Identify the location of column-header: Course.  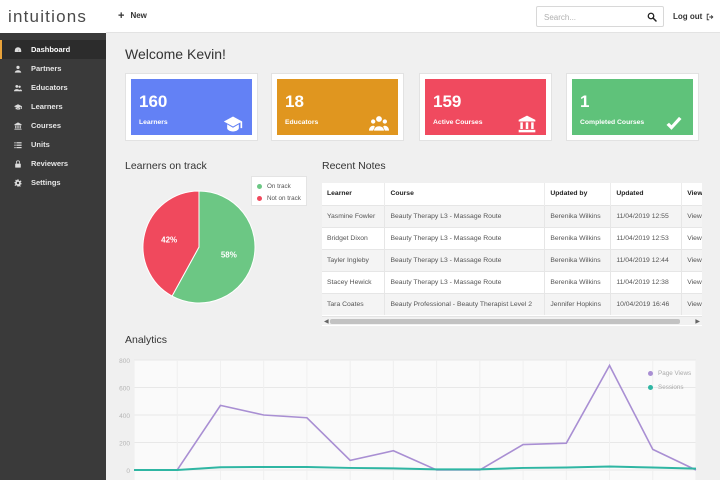
(465, 194).